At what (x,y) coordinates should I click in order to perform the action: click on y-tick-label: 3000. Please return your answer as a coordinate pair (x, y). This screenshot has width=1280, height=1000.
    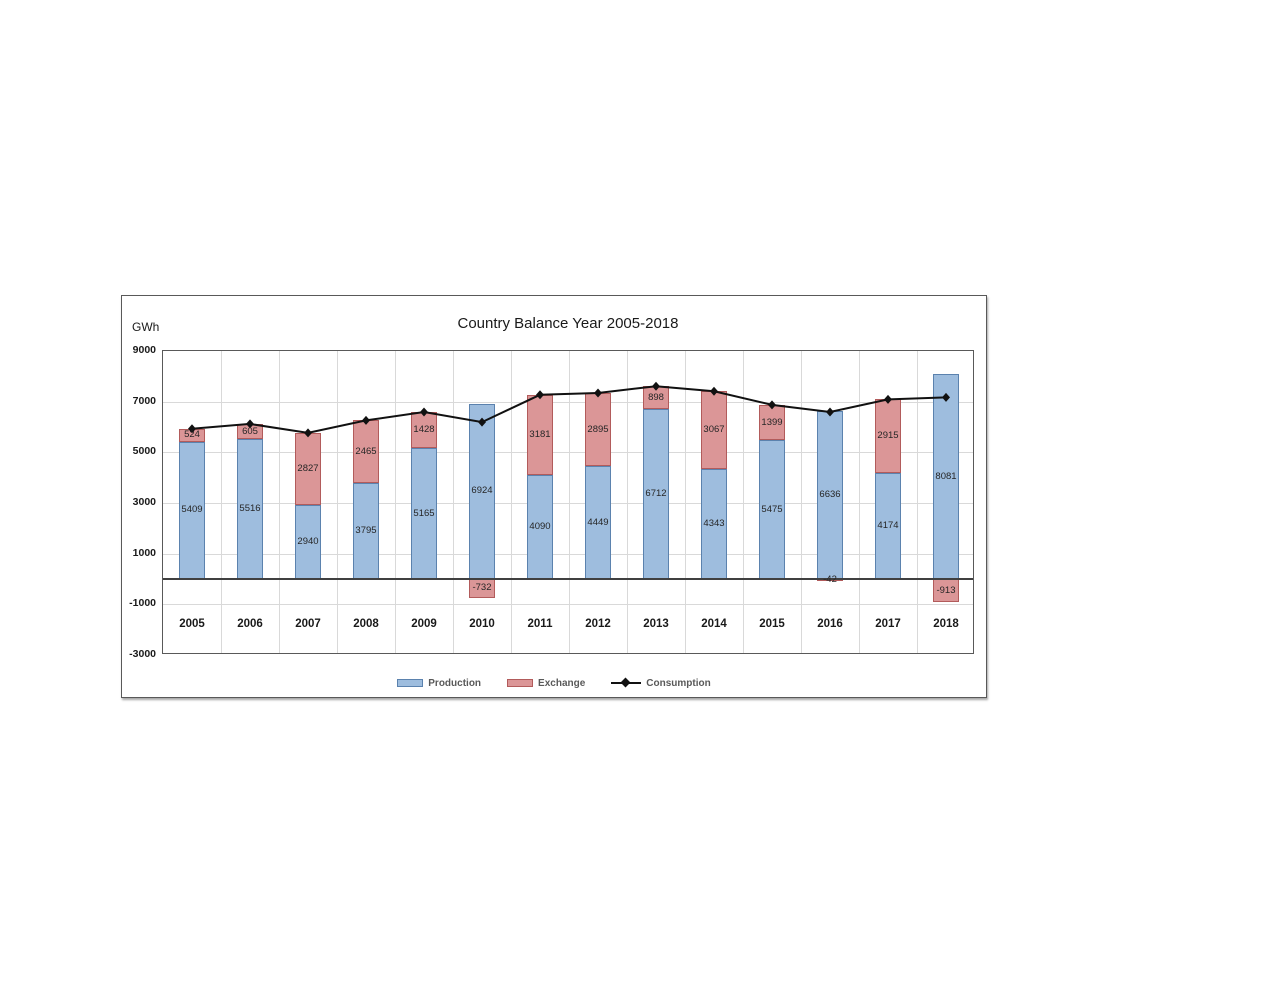
    Looking at the image, I should click on (144, 502).